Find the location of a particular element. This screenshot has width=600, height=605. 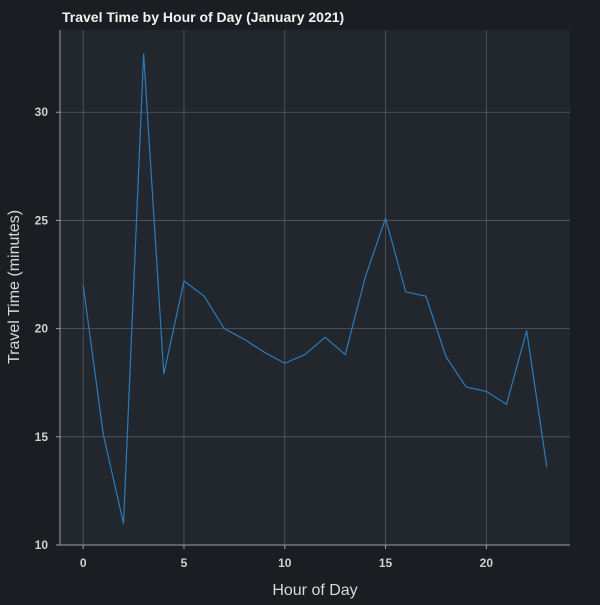

x-tick-label: 0 is located at coordinates (83, 563).